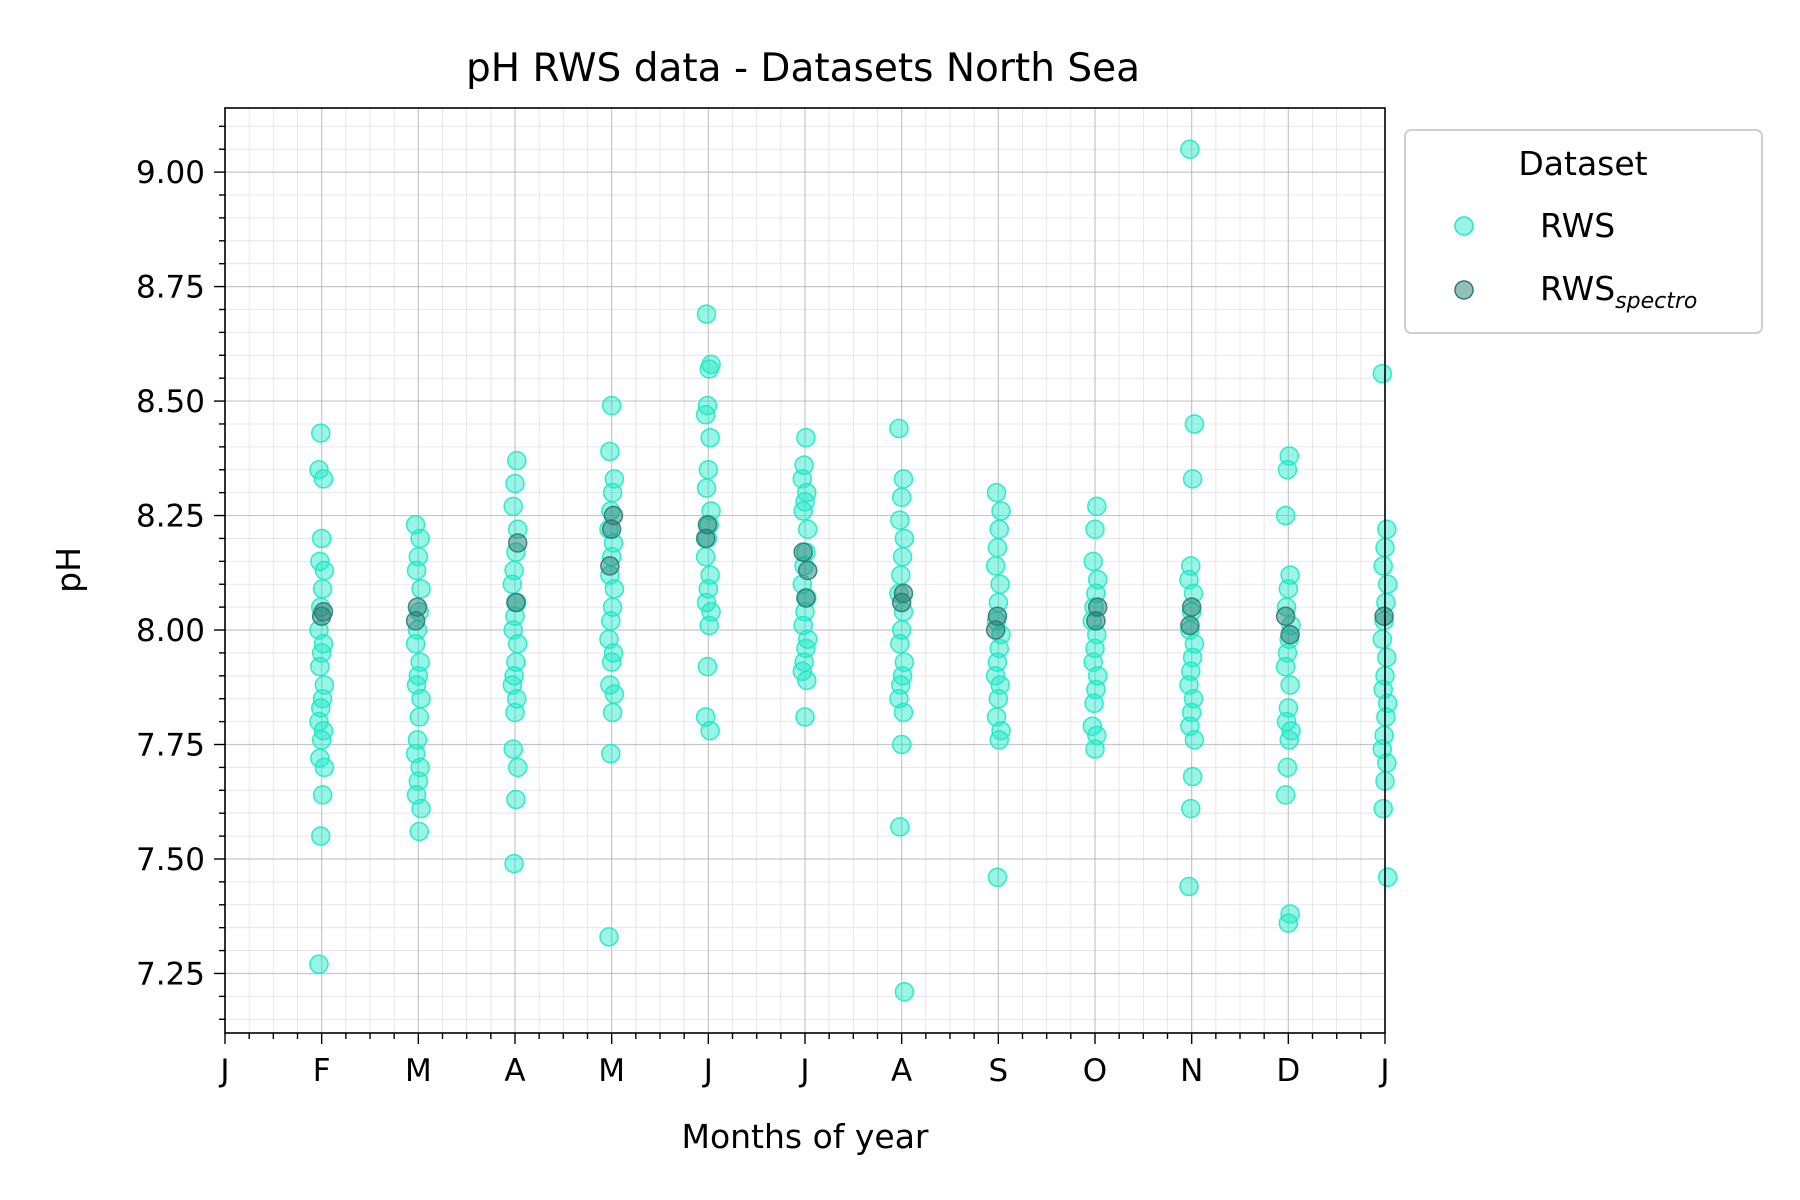 Image resolution: width=1800 pixels, height=1200 pixels. I want to click on chart-title: pH RWS data - Datasets North Sea, so click(803, 68).